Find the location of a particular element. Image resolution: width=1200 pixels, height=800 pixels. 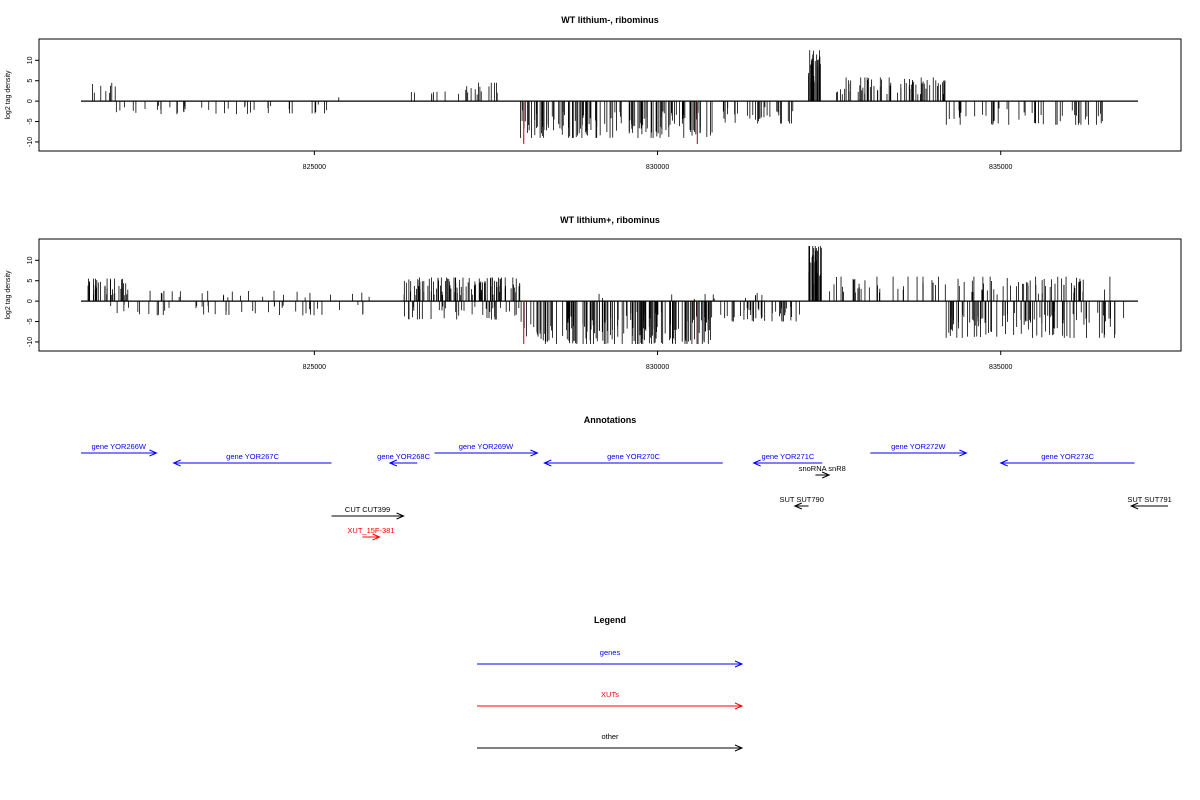

legend-label: genes is located at coordinates (610, 652).